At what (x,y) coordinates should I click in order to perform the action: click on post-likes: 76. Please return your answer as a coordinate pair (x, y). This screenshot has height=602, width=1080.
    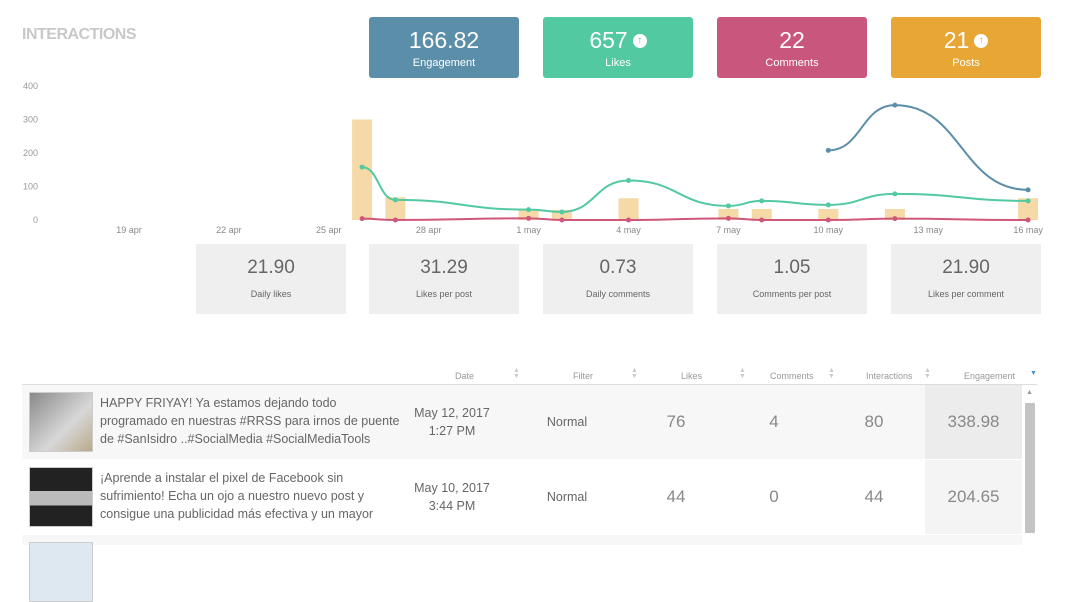
    Looking at the image, I should click on (676, 421).